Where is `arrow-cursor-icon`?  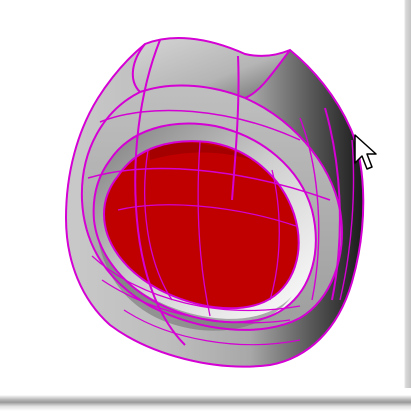
arrow-cursor-icon is located at coordinates (365, 152).